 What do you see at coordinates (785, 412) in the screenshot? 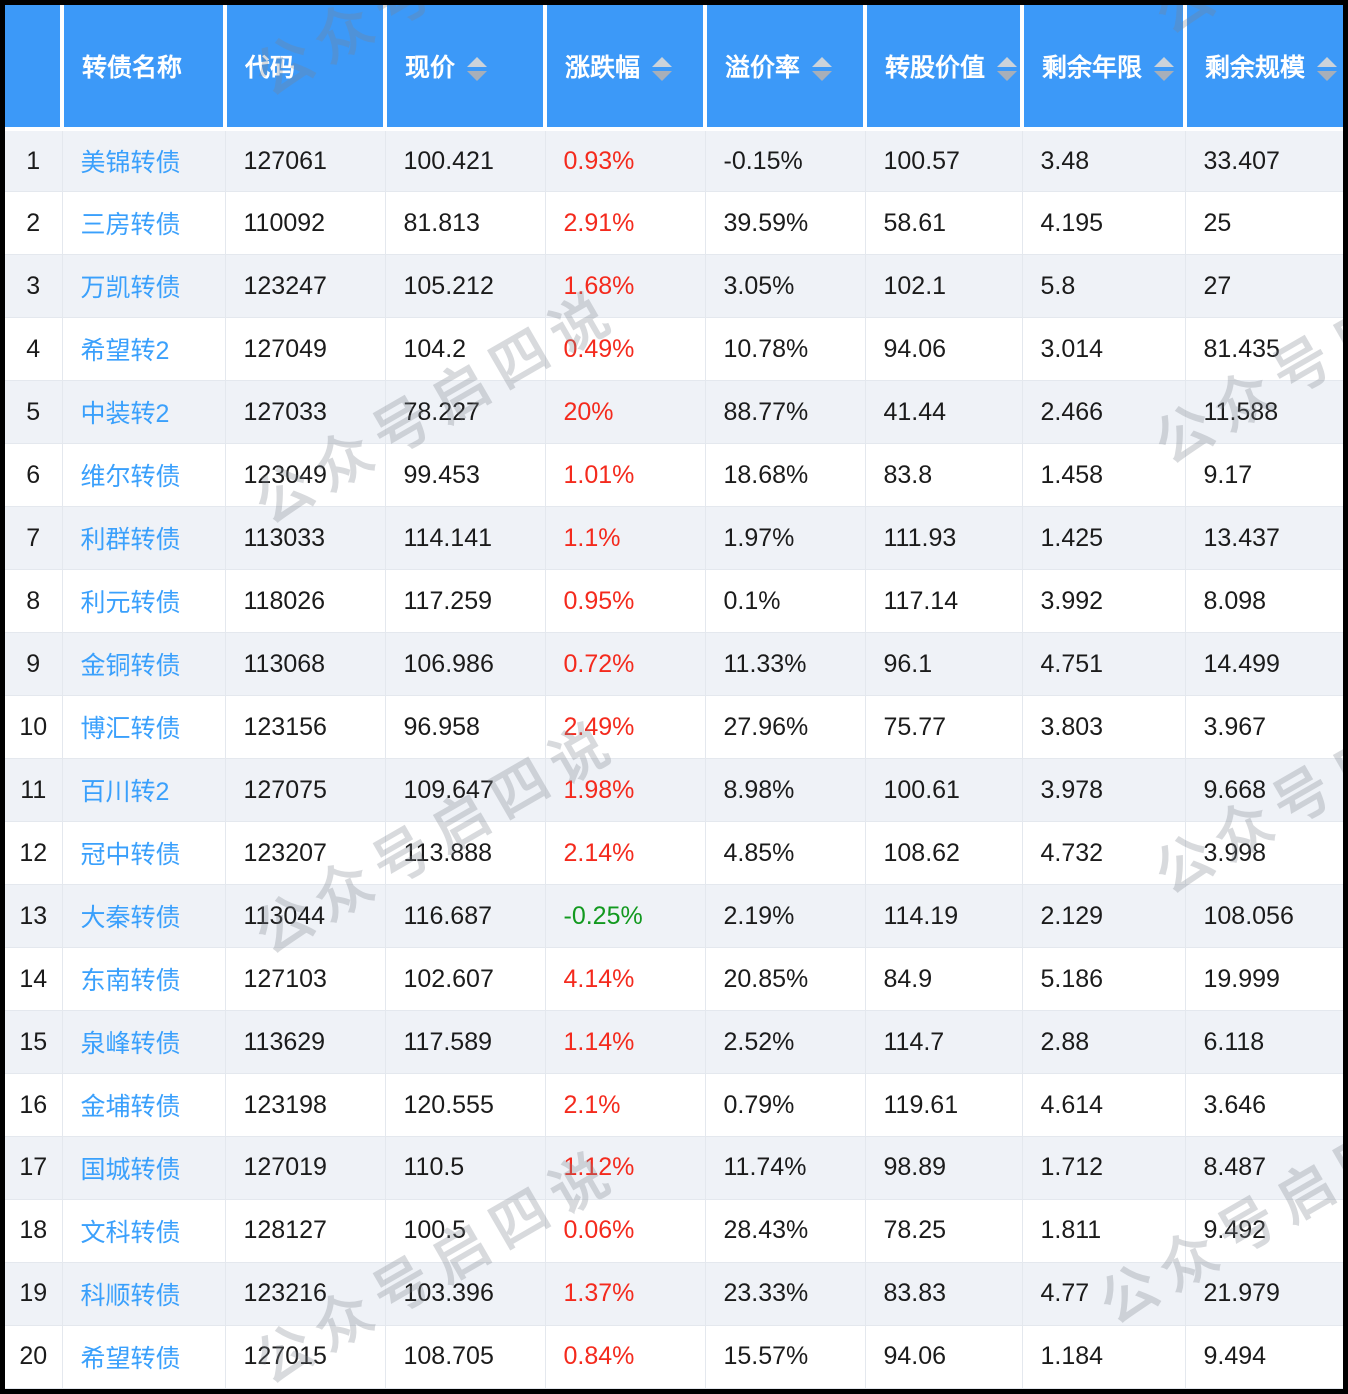
I see `premium-rate: 88.77%` at bounding box center [785, 412].